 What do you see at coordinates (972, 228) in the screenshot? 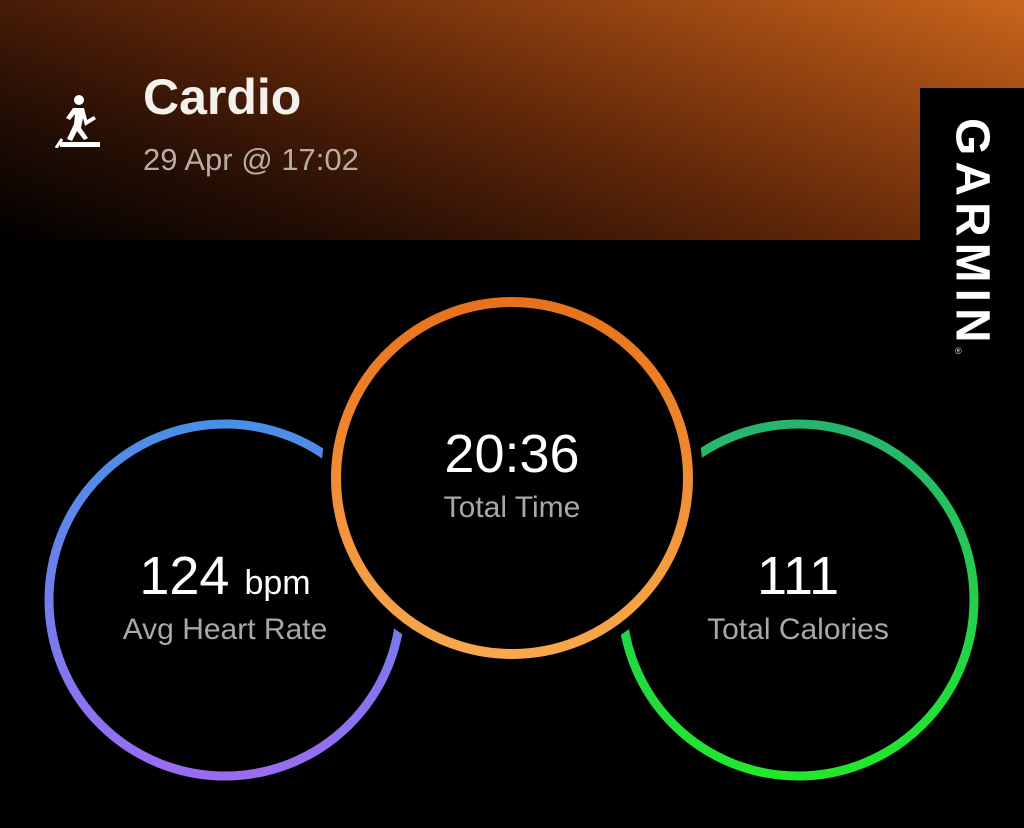
I see `brand-strip` at bounding box center [972, 228].